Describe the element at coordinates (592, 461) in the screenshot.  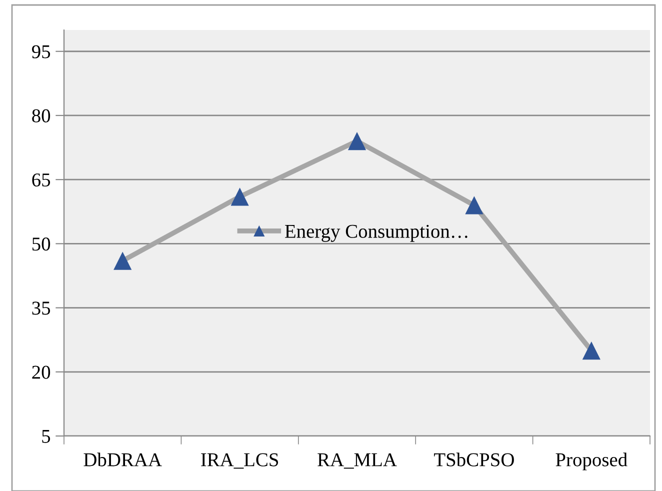
I see `x-tick-label: Proposed` at that location.